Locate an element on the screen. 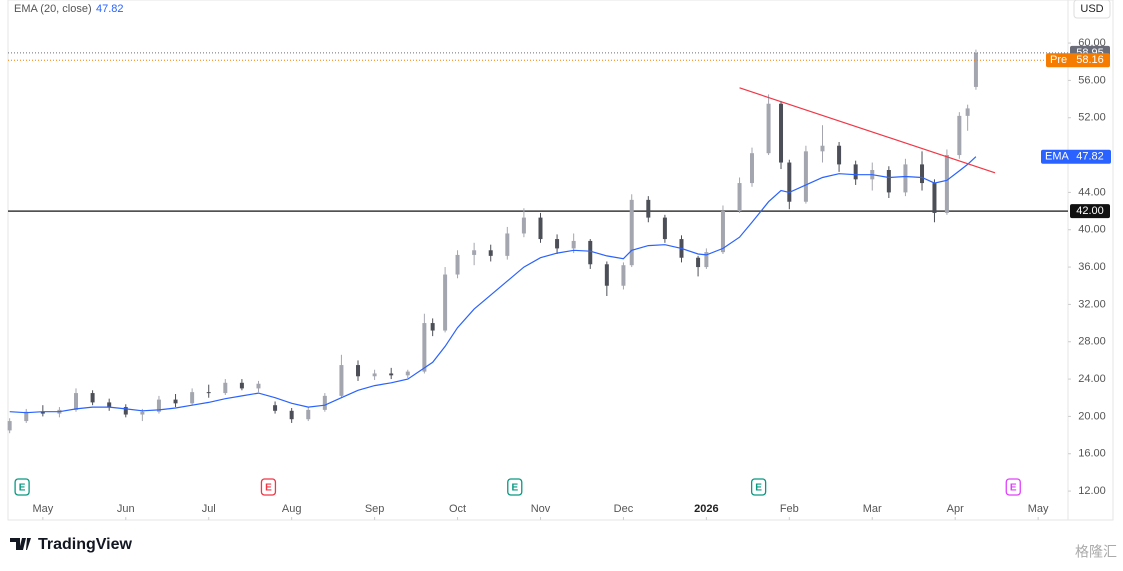  premarket-box is located at coordinates (1078, 60).